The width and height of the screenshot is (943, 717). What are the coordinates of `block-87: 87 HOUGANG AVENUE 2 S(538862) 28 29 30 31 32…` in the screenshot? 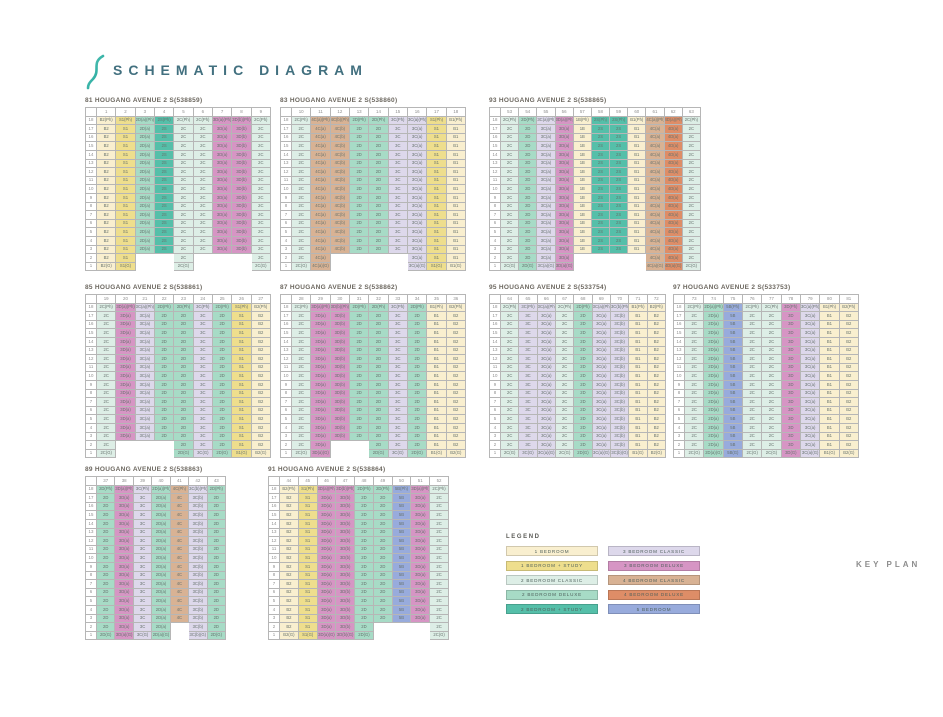 It's located at (373, 371).